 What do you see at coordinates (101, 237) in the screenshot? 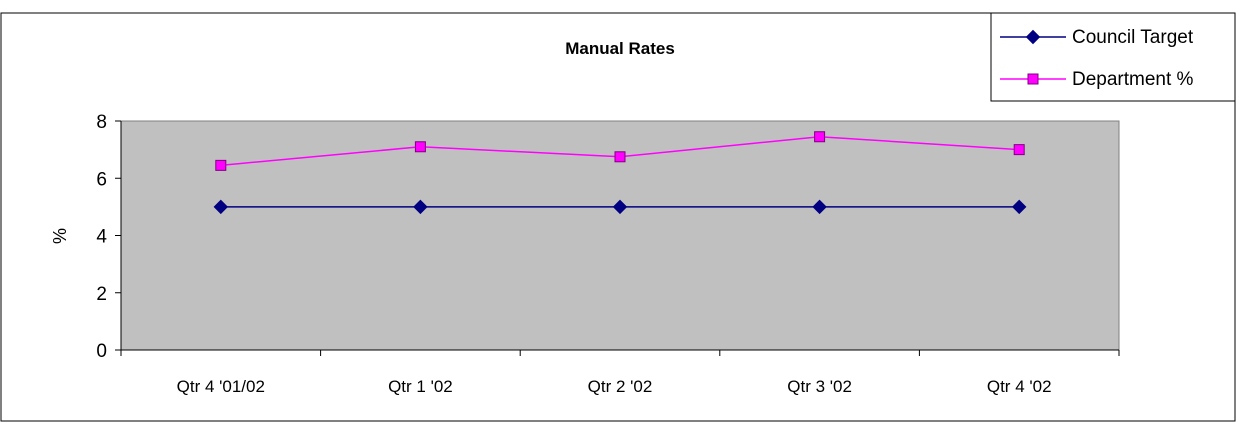
I see `y-tick-label: 4` at bounding box center [101, 237].